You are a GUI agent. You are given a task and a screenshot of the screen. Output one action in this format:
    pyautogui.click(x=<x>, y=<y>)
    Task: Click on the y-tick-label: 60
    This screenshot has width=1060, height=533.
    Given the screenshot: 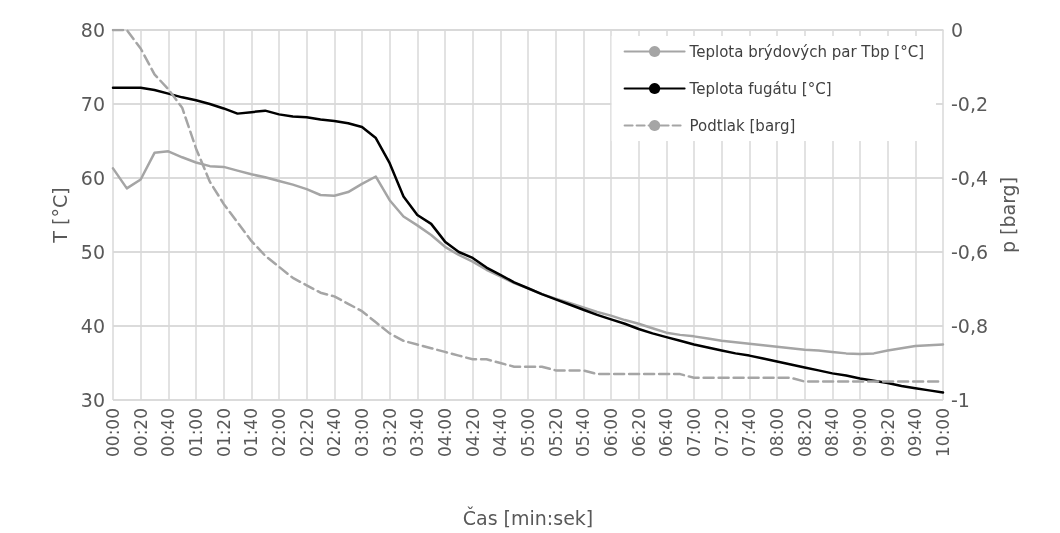 What is the action you would take?
    pyautogui.click(x=92, y=178)
    